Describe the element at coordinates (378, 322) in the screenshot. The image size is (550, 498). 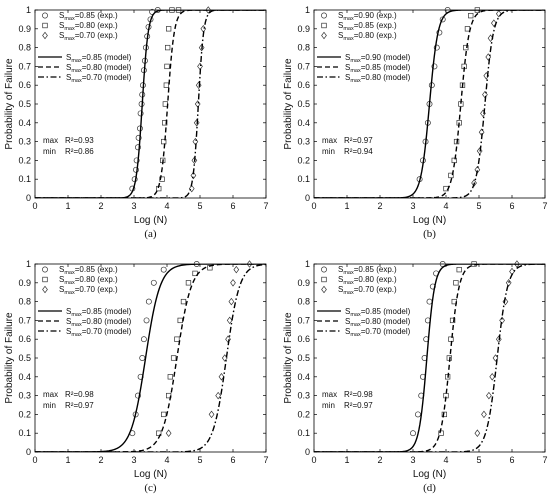
I see `legend-label: Smax=0.80 (model)` at that location.